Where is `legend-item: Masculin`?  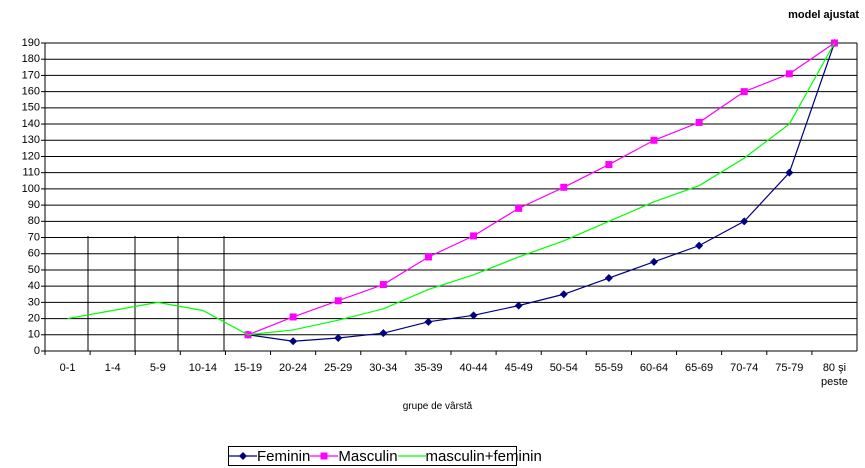 legend-item: Masculin is located at coordinates (354, 456).